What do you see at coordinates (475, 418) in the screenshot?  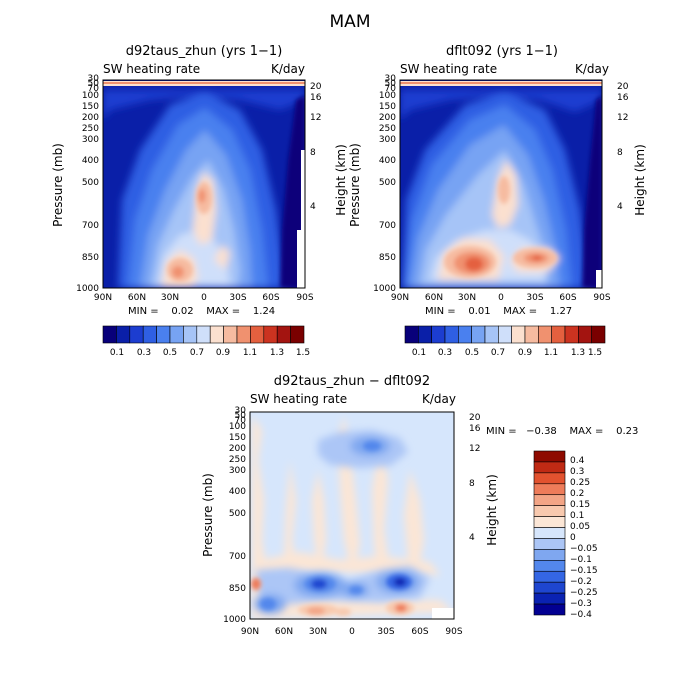 I see `y2-tick-label: 20` at bounding box center [475, 418].